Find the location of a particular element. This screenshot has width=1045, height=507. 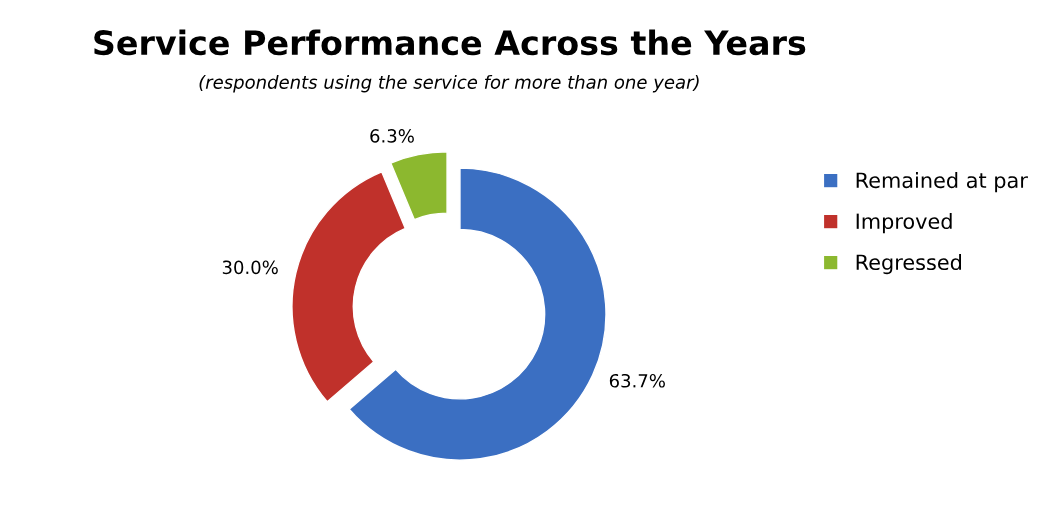

chart-title: Service Performance Across the Years is located at coordinates (450, 42).